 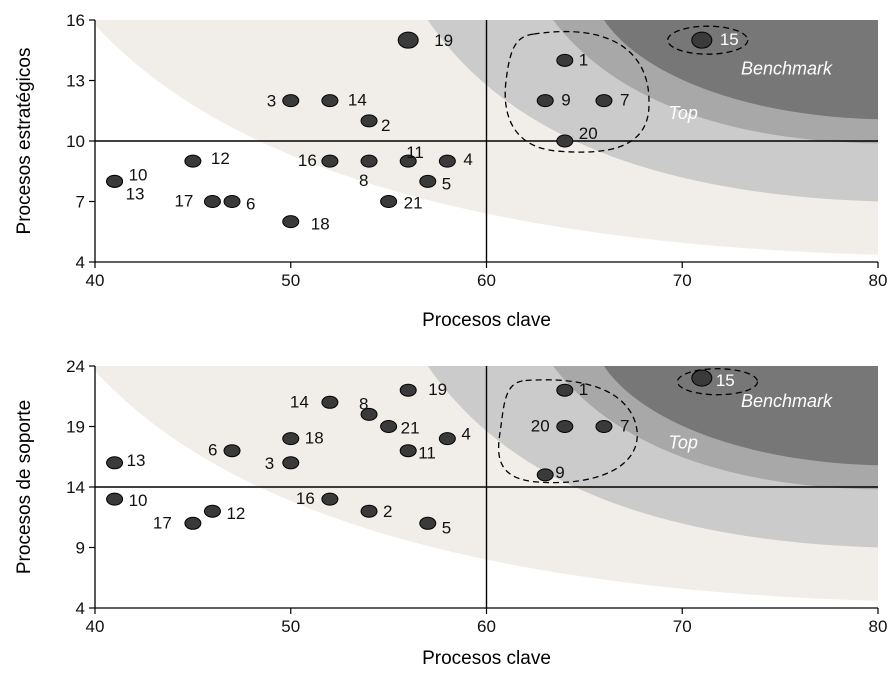 I want to click on y-tick-label: 16, so click(x=75, y=20).